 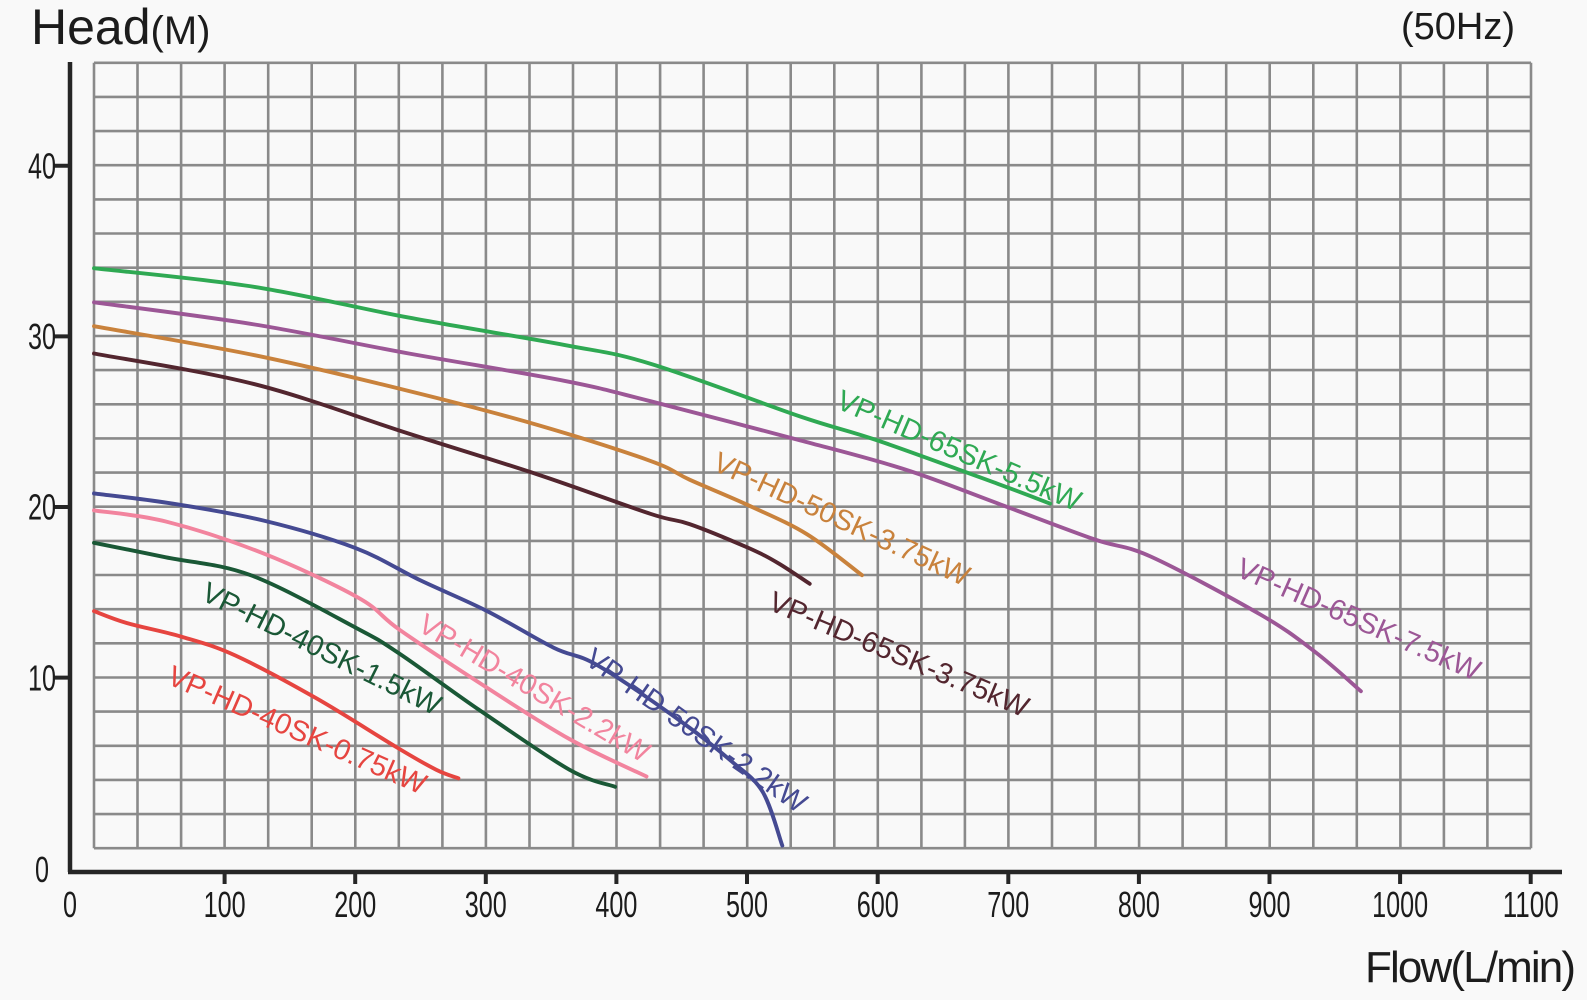 What do you see at coordinates (1458, 27) in the screenshot?
I see `svg-text: (50Hz)` at bounding box center [1458, 27].